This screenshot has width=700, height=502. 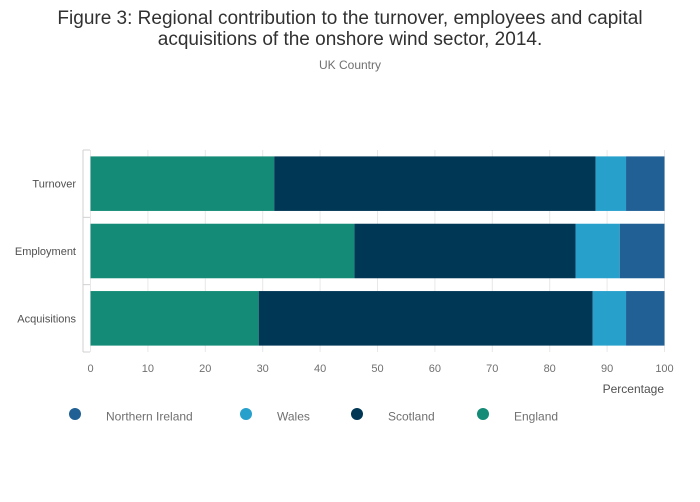 What do you see at coordinates (148, 369) in the screenshot?
I see `x-tick-label: 10` at bounding box center [148, 369].